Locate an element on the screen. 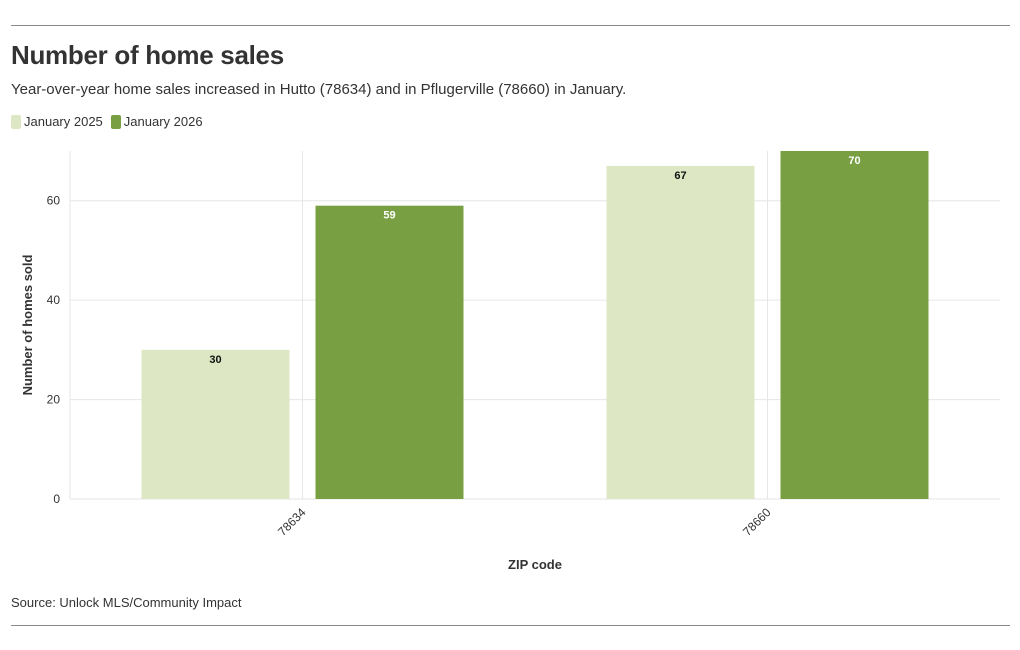 The height and width of the screenshot is (650, 1020). legend-label-2026: January 2026 is located at coordinates (163, 121).